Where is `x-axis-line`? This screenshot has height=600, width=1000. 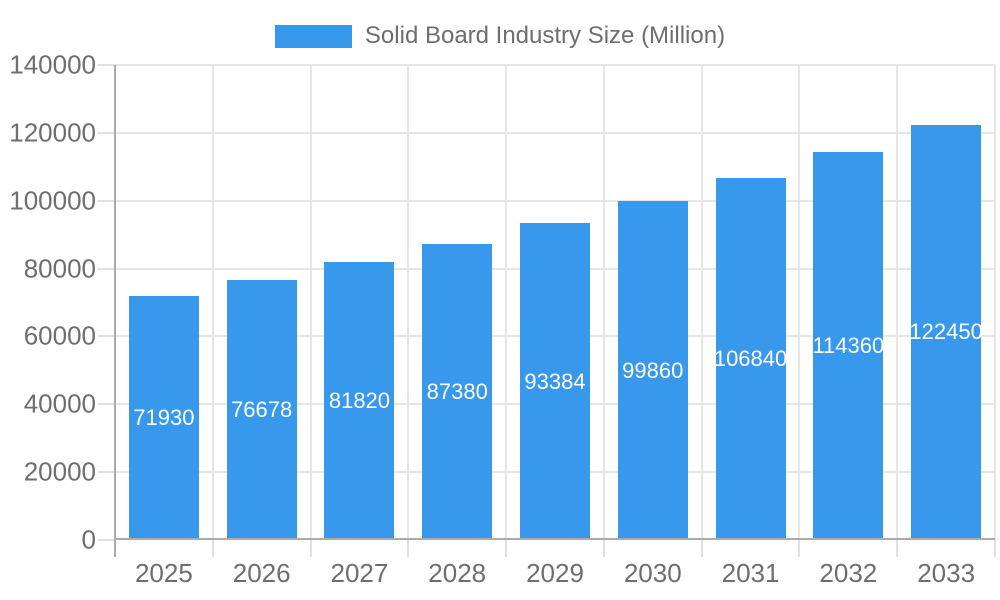
x-axis-line is located at coordinates (555, 539).